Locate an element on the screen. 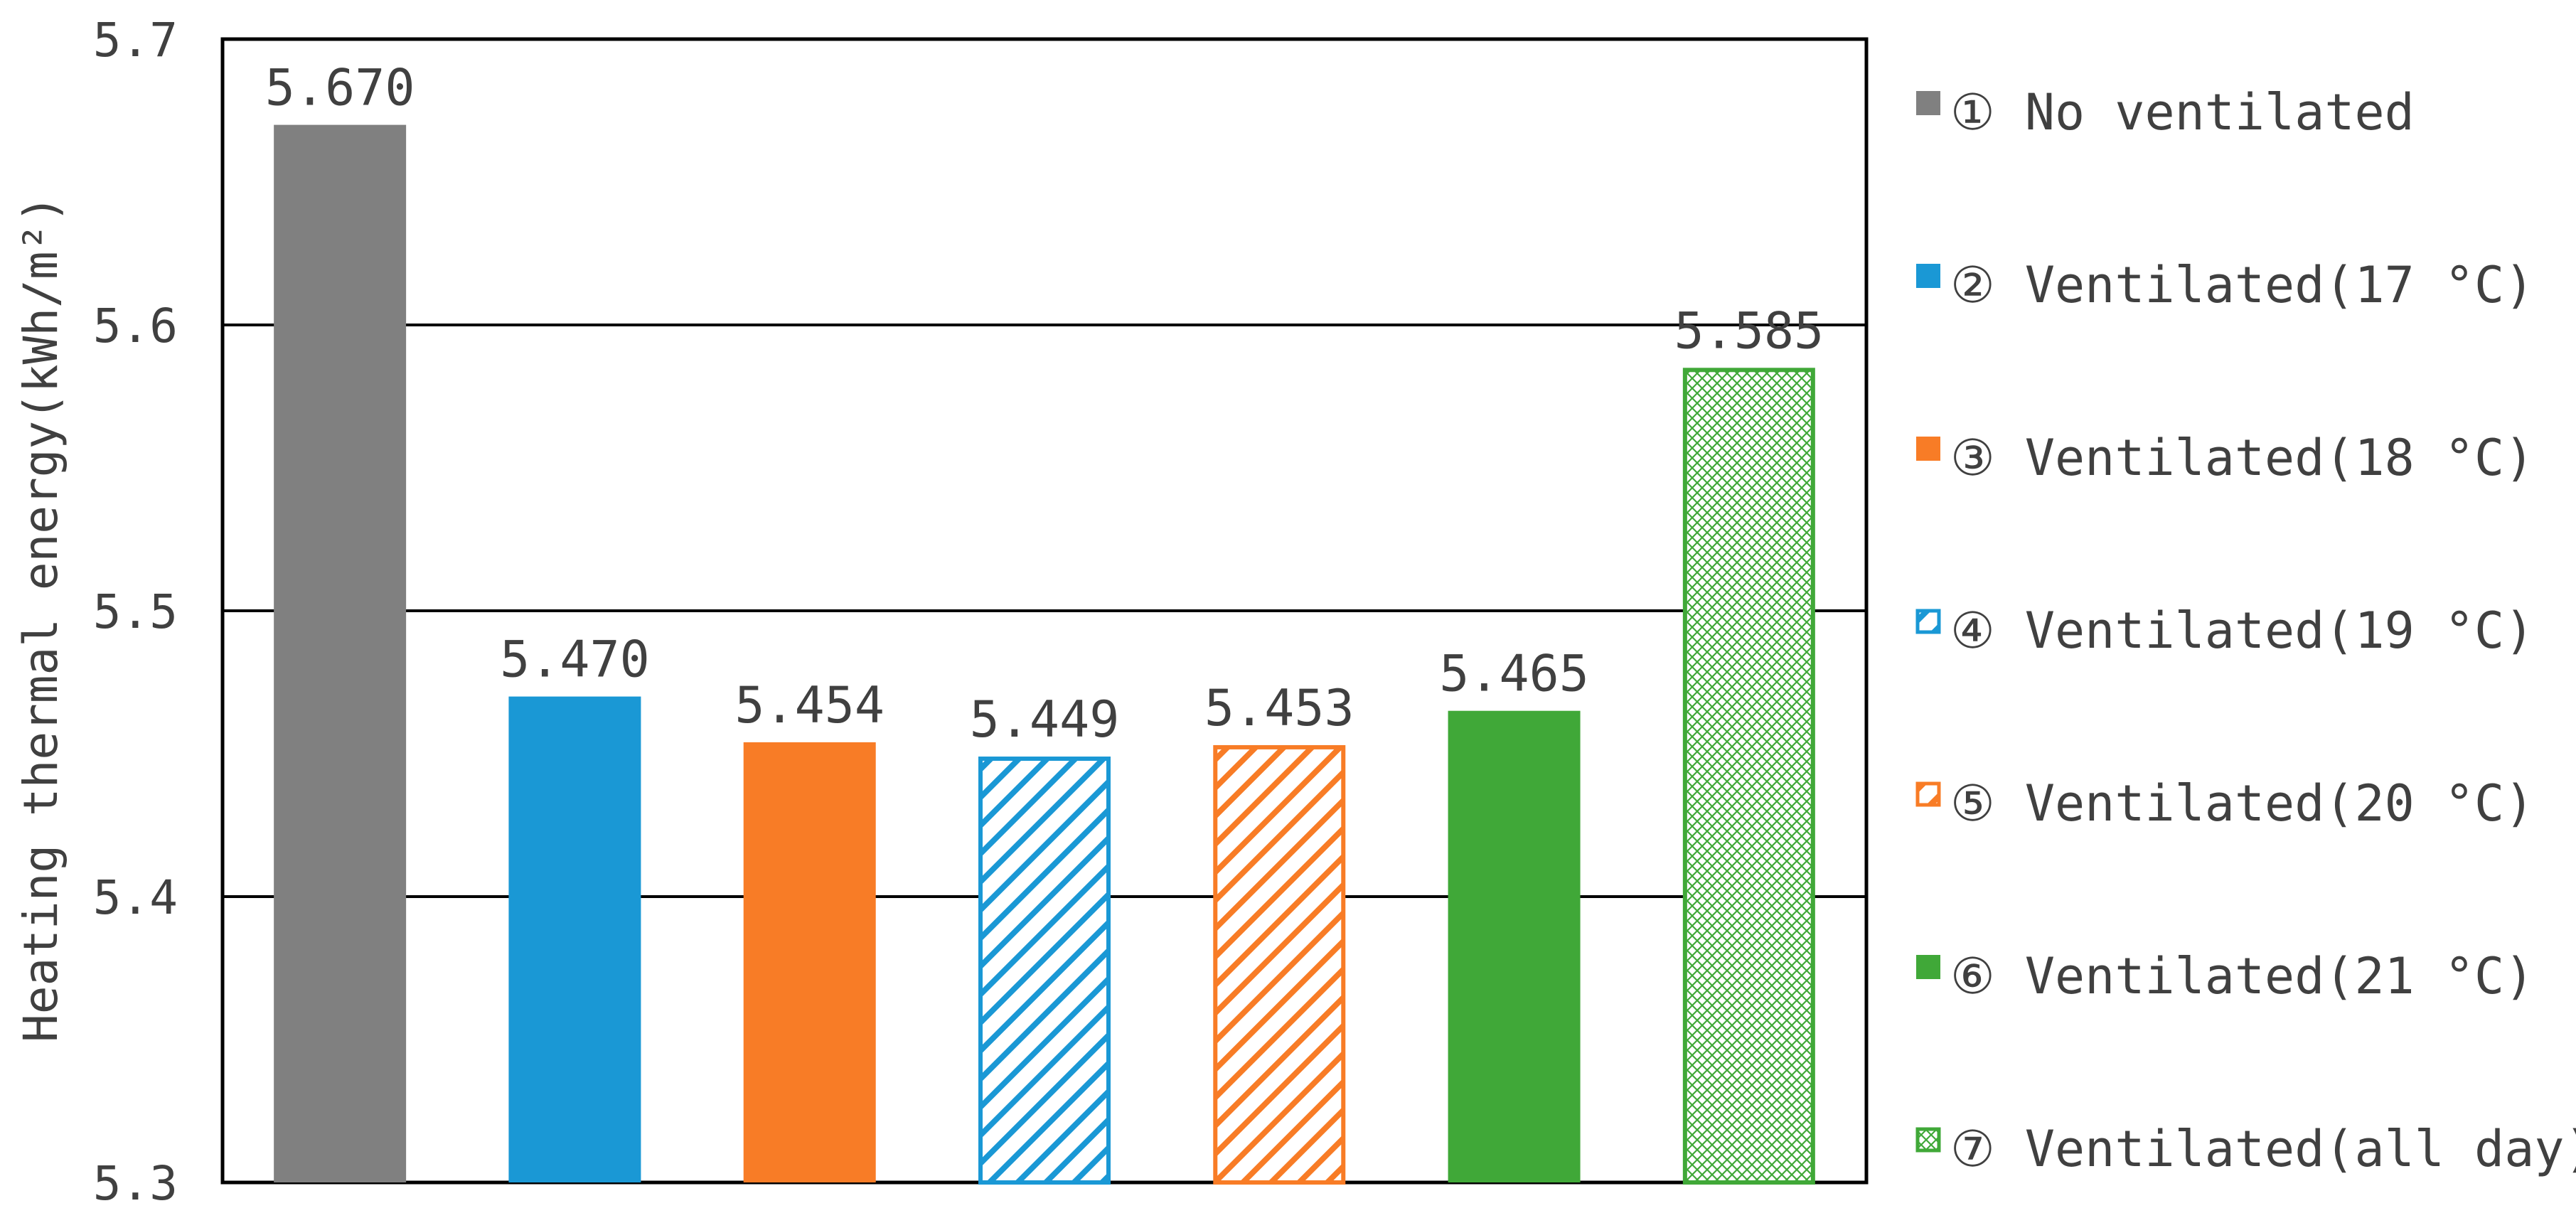 The width and height of the screenshot is (2576, 1218). y-tick-label: 5.6 is located at coordinates (135, 326).